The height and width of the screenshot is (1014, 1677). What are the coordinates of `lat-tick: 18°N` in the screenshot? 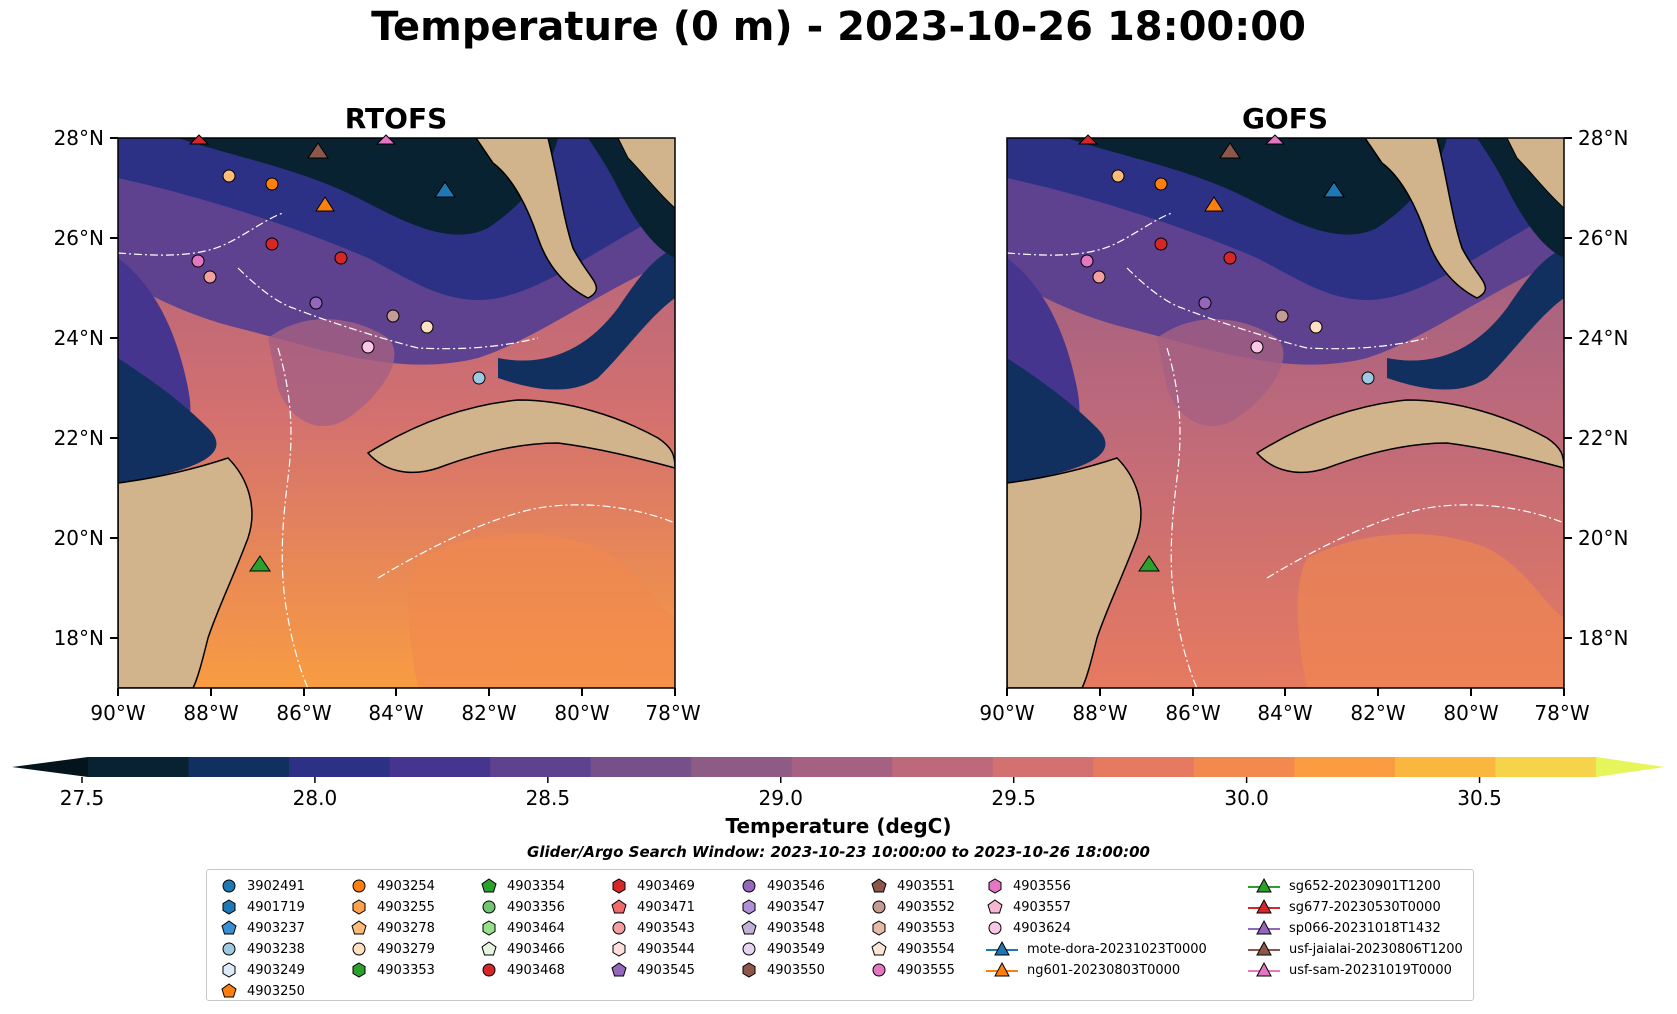 It's located at (79, 638).